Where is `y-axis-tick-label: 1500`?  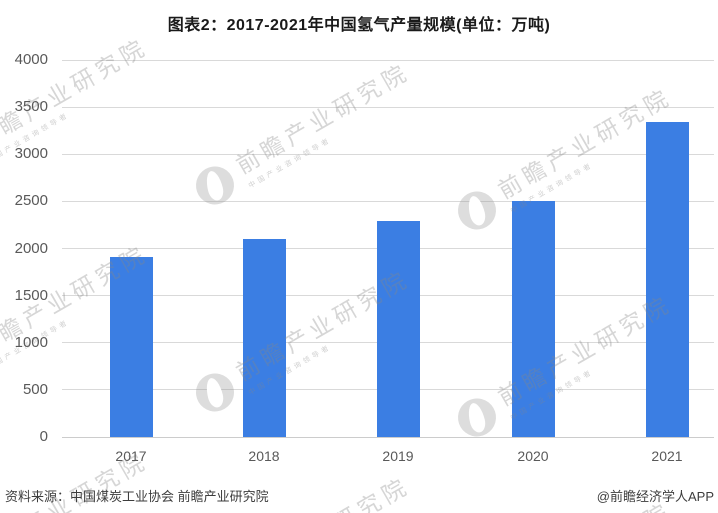
y-axis-tick-label: 1500 is located at coordinates (31, 295).